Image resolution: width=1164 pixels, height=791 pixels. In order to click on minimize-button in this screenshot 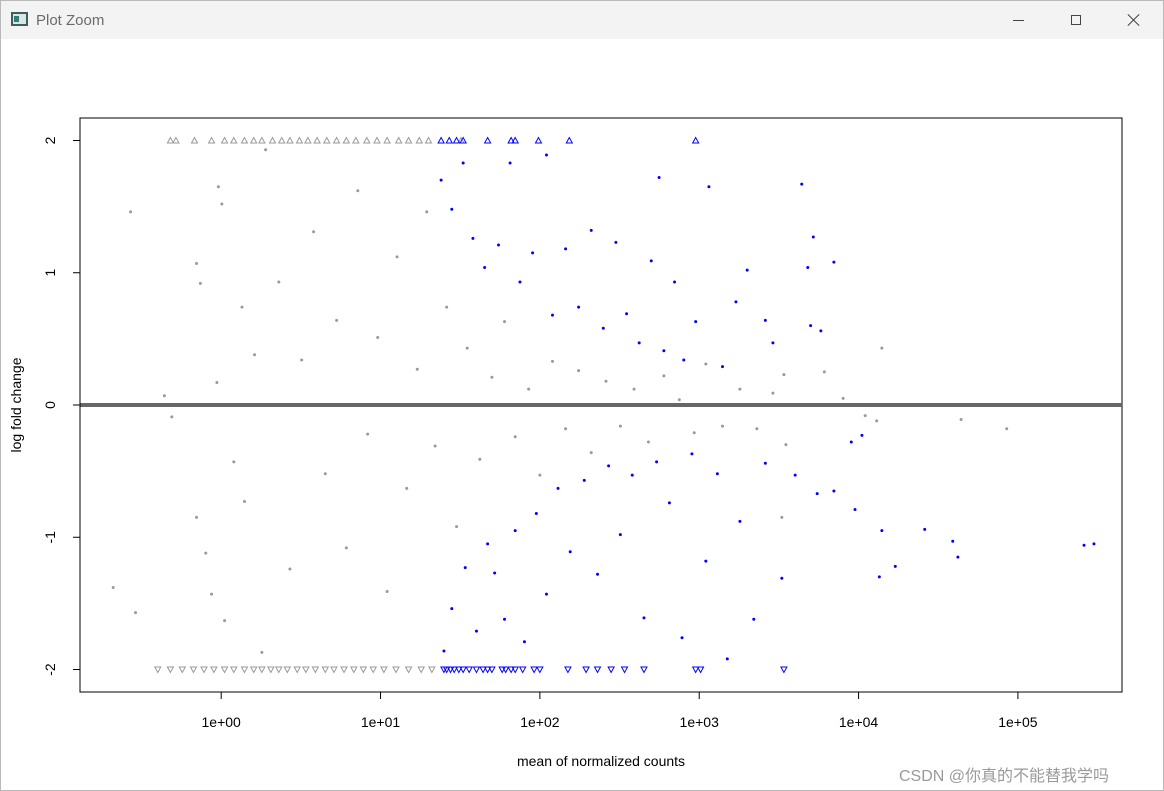, I will do `click(1018, 20)`.